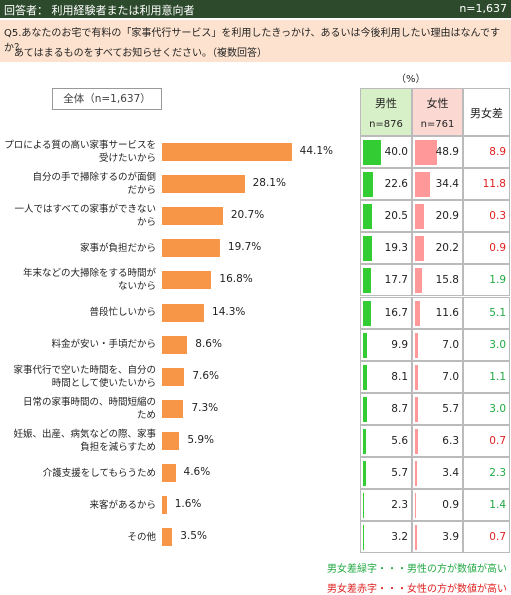 This screenshot has height=595, width=511. What do you see at coordinates (486, 216) in the screenshot?
I see `table-cell: 0.3` at bounding box center [486, 216].